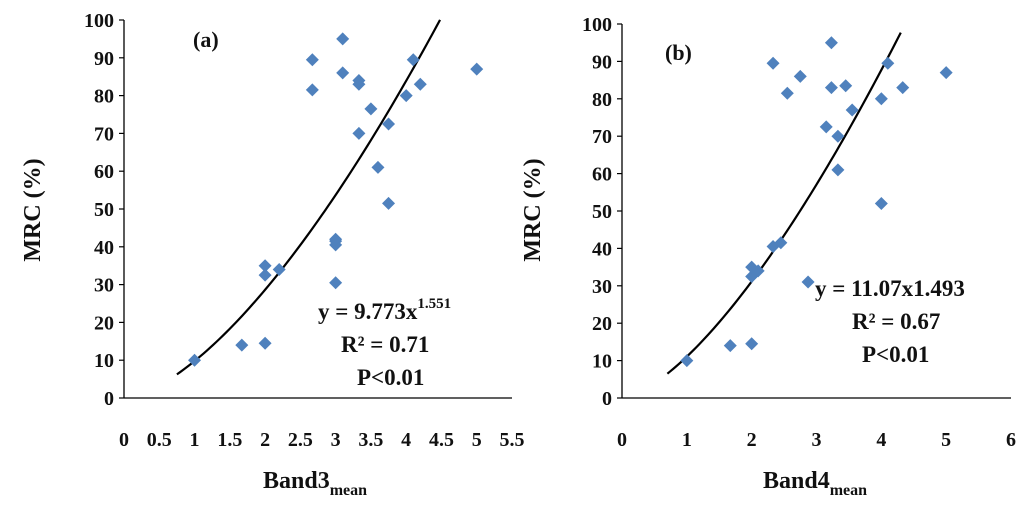 This screenshot has width=1024, height=512. I want to click on panel-a-y-ticks: 0 10 20 30 40 50 60 70 80 90 100, so click(104, 210).